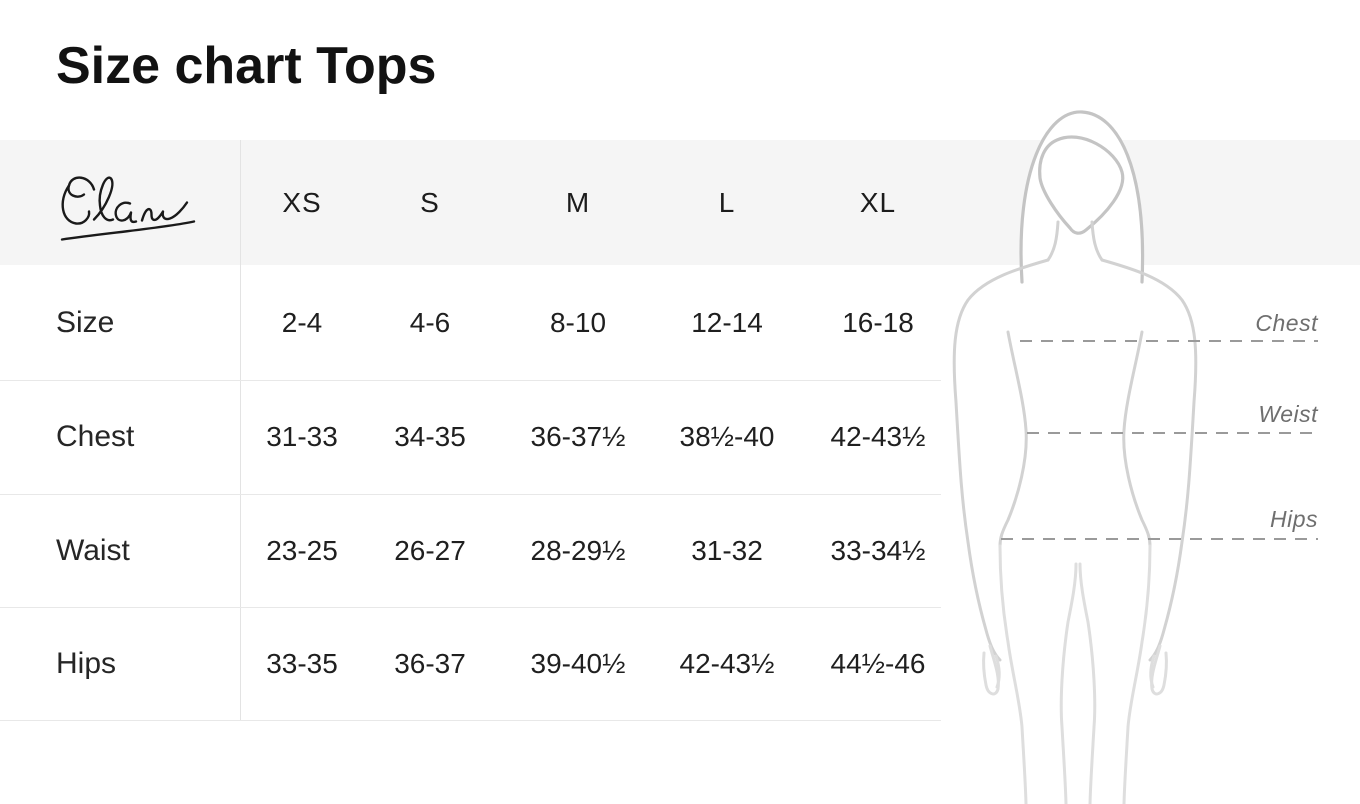 The height and width of the screenshot is (804, 1360). Describe the element at coordinates (86, 663) in the screenshot. I see `row-label-hips: Hips` at that location.